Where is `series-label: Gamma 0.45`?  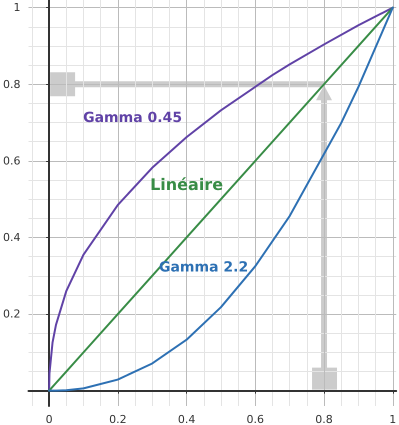 series-label: Gamma 0.45 is located at coordinates (132, 118).